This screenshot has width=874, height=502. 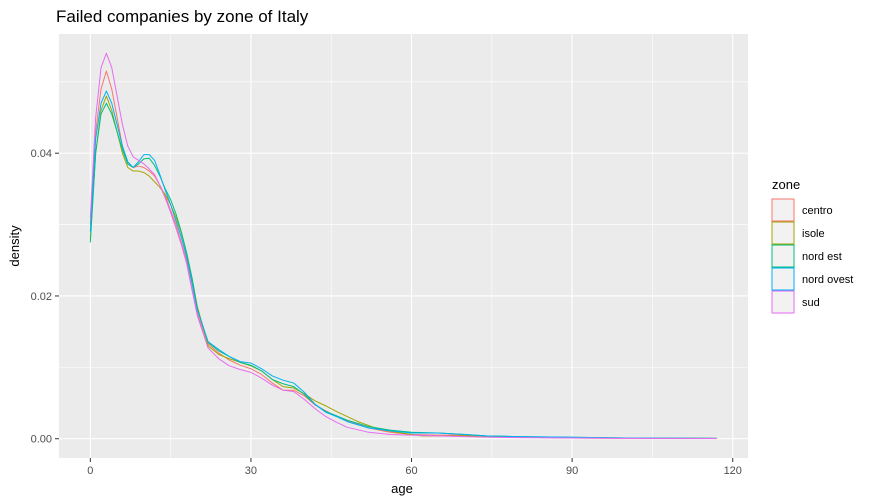 I want to click on y-tick-labels: 0.00 0.02 0.04, so click(x=41, y=297).